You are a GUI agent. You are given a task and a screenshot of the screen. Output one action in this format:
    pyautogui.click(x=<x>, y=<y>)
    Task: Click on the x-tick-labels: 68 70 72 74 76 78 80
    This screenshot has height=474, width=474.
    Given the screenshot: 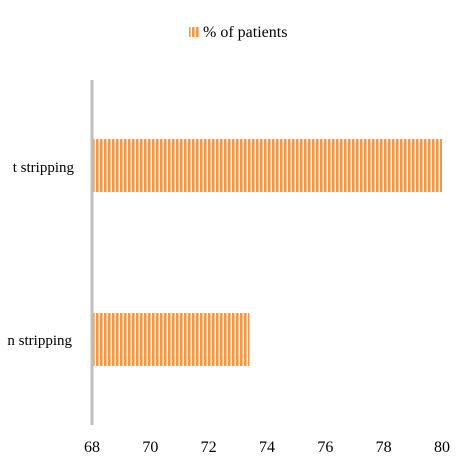 What is the action you would take?
    pyautogui.click(x=267, y=447)
    